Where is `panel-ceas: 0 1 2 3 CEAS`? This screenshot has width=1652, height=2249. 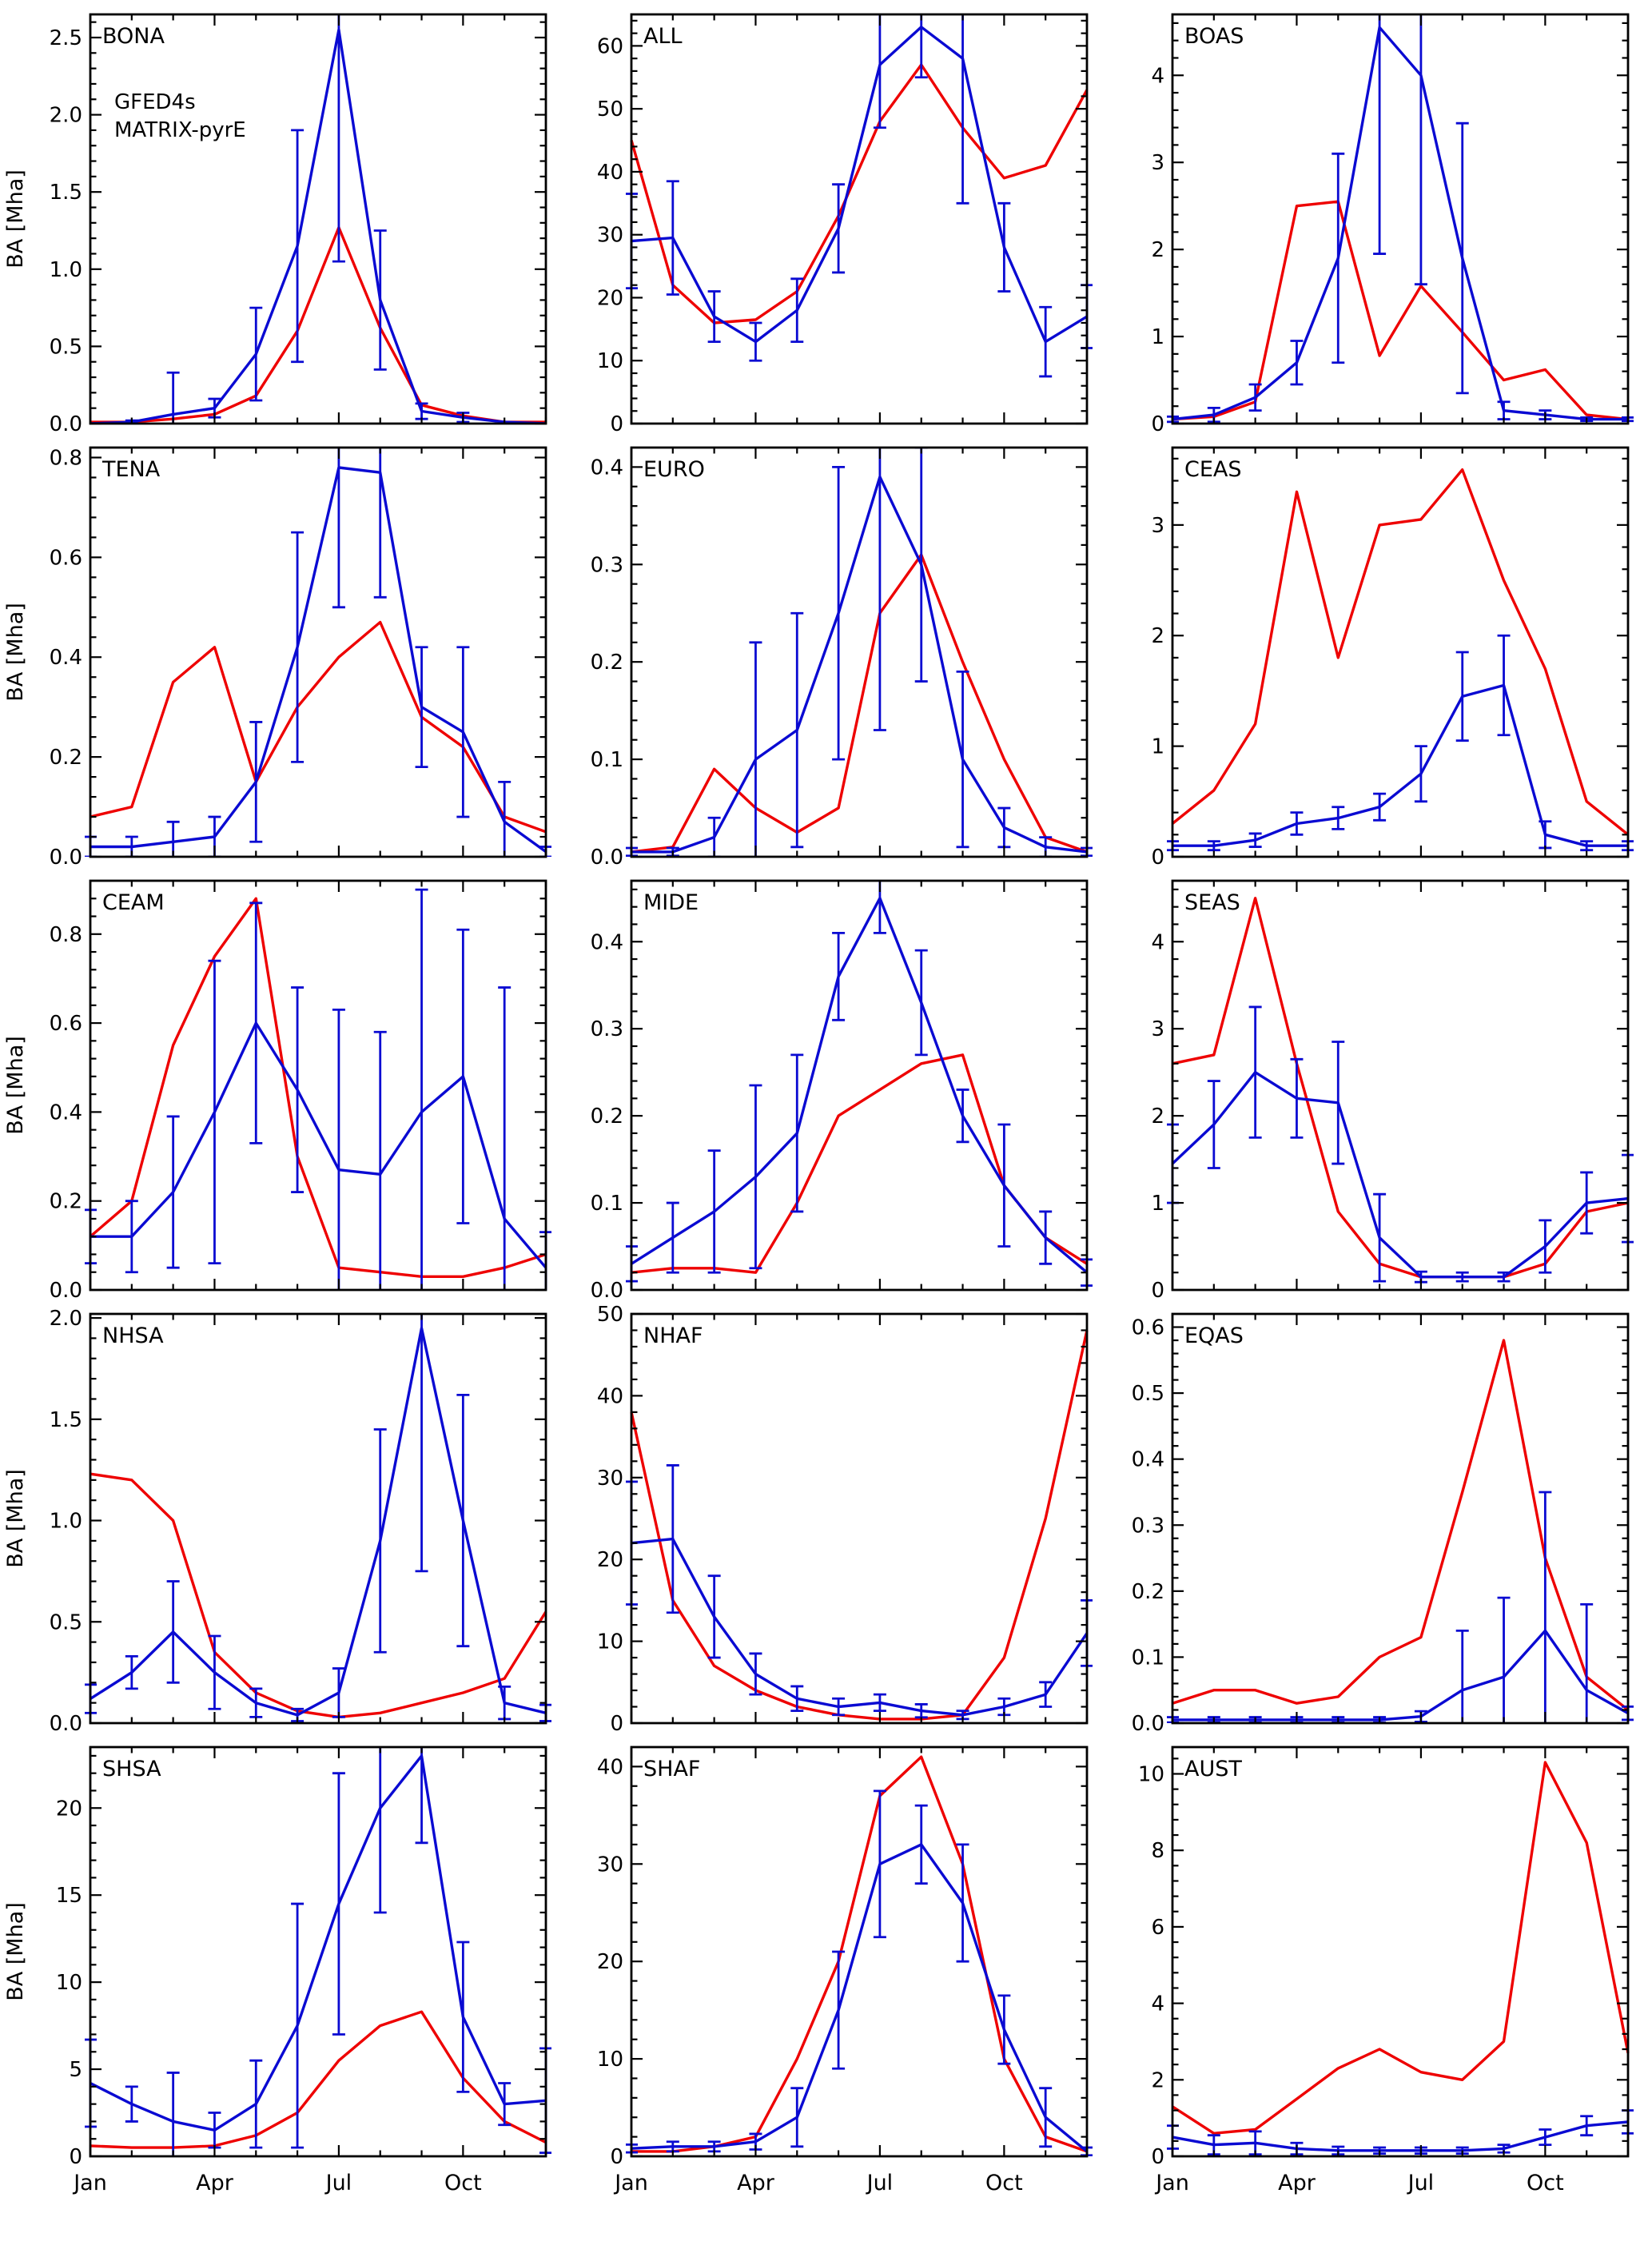 panel-ceas: 0 1 2 3 CEAS is located at coordinates (1392, 658).